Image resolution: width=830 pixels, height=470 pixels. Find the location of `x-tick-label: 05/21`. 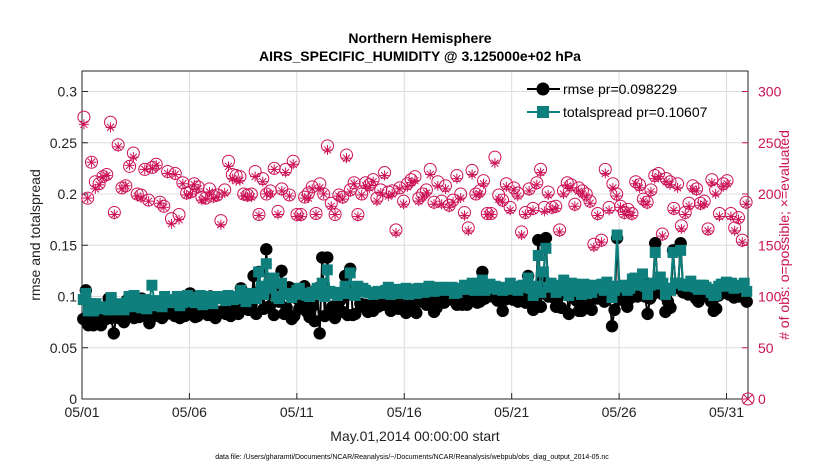

x-tick-label: 05/21 is located at coordinates (511, 412).